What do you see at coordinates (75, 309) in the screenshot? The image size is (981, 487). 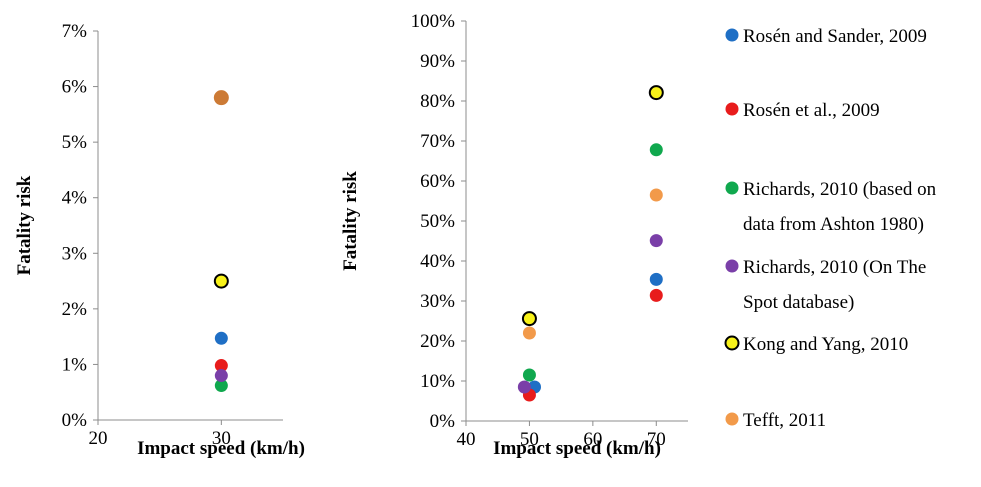 I see `y-tick-label: 2%` at bounding box center [75, 309].